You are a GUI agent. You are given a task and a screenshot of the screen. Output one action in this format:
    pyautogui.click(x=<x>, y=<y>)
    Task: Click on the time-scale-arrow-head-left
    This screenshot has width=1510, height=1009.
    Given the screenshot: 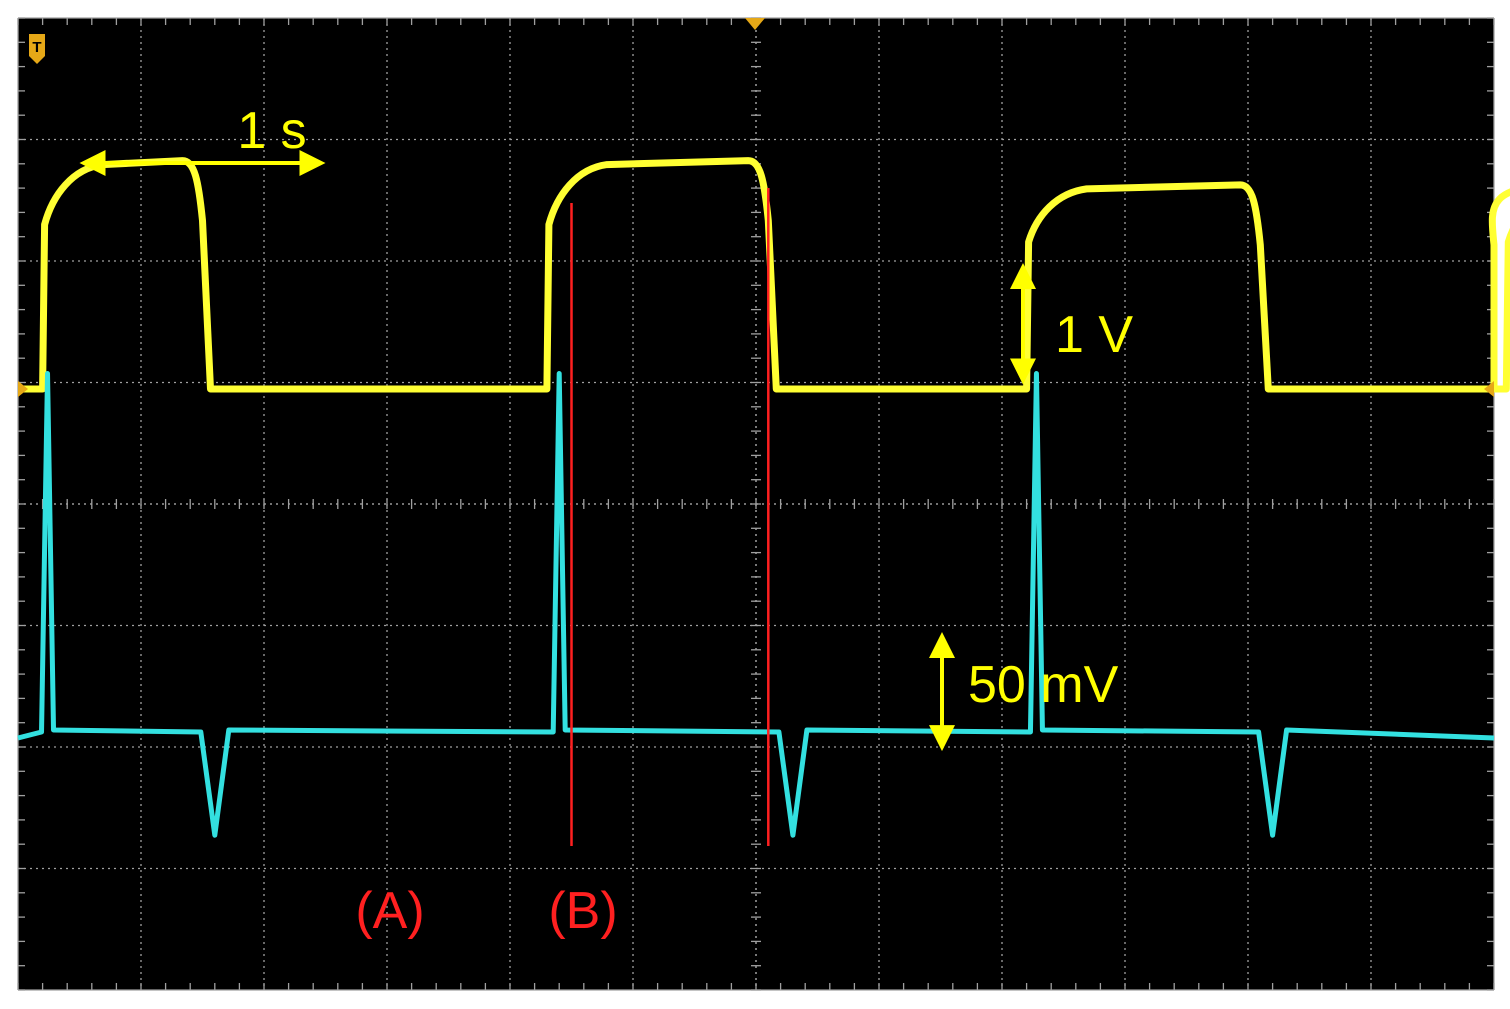 What is the action you would take?
    pyautogui.click(x=92, y=163)
    